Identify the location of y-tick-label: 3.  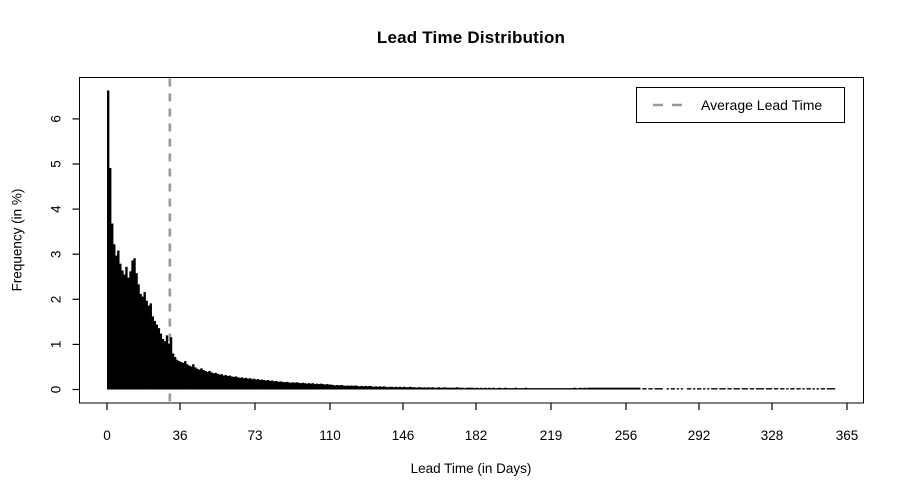
(56, 254).